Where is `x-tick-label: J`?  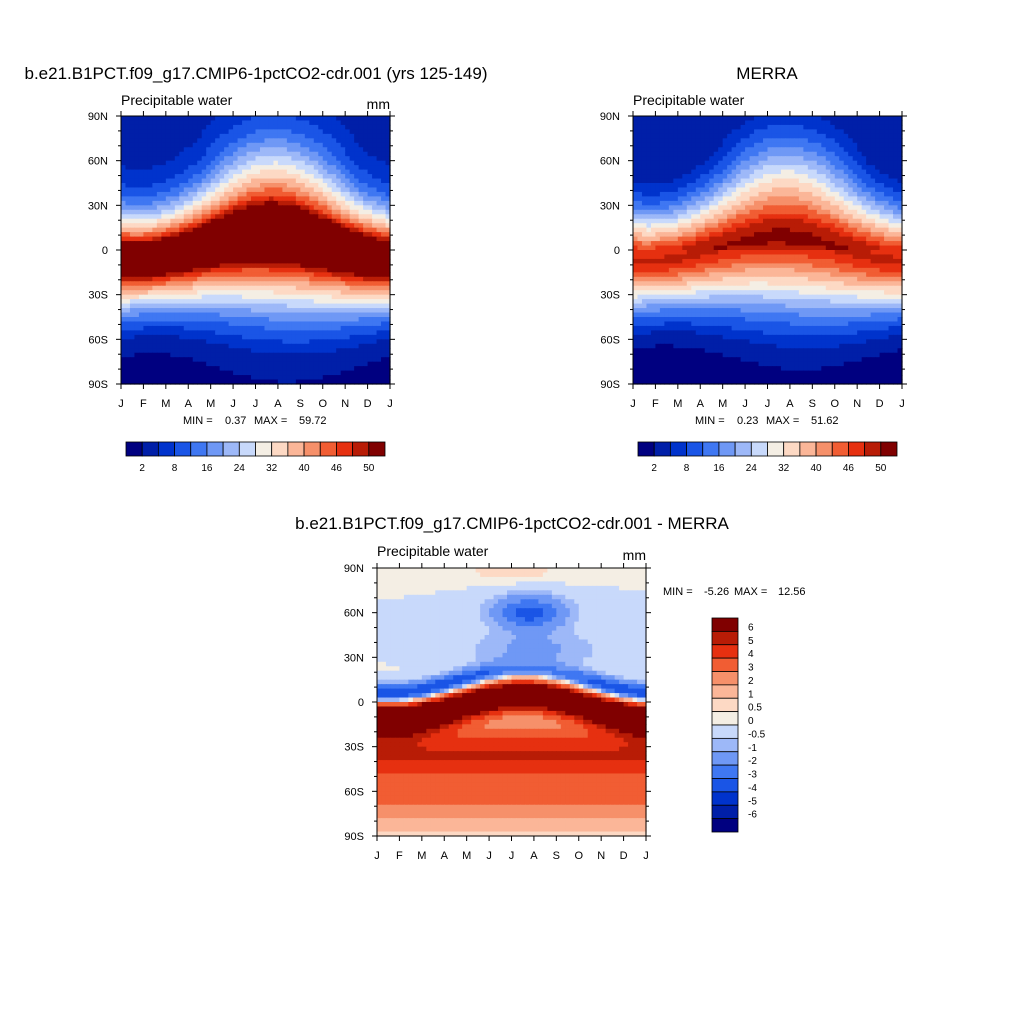 x-tick-label: J is located at coordinates (390, 404).